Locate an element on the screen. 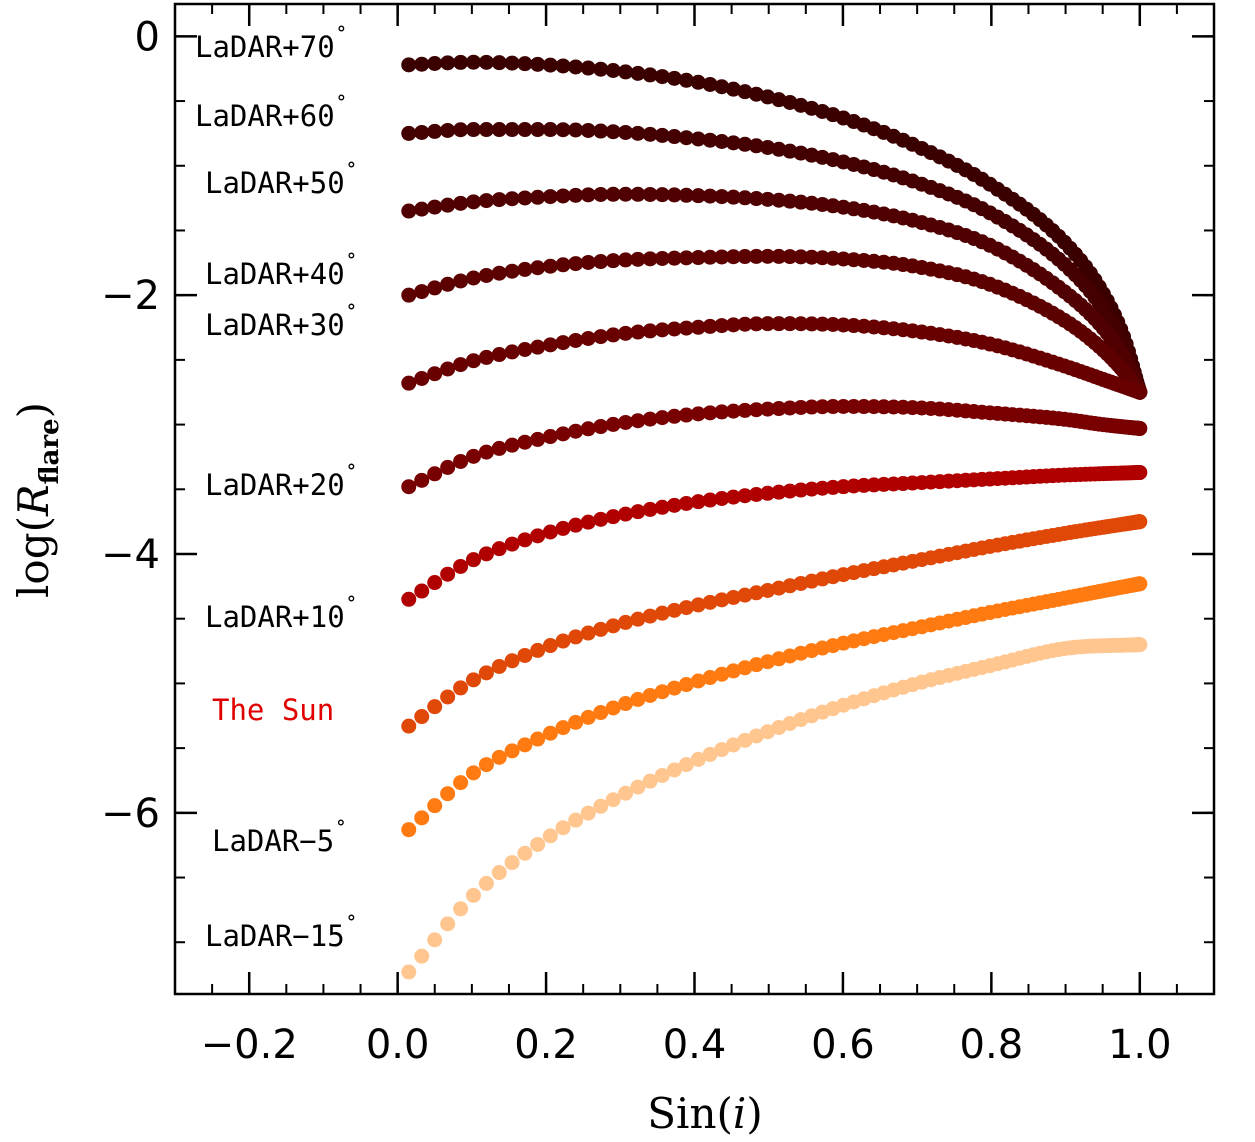 This screenshot has height=1142, width=1255. series-label-text: LaDAR+10 is located at coordinates (275, 617).